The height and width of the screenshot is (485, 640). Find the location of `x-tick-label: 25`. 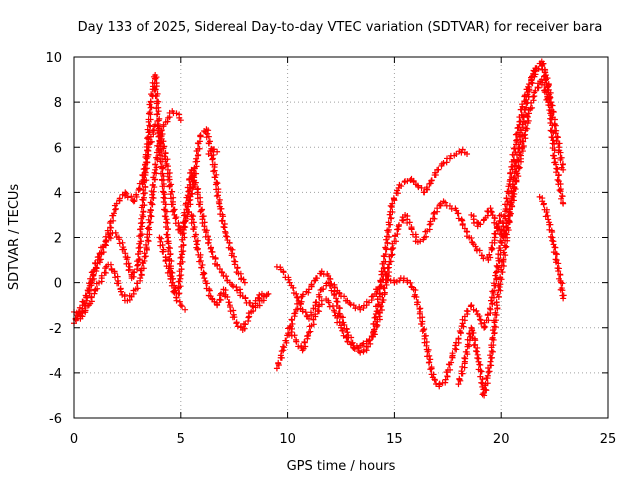

x-tick-label: 25 is located at coordinates (608, 439).